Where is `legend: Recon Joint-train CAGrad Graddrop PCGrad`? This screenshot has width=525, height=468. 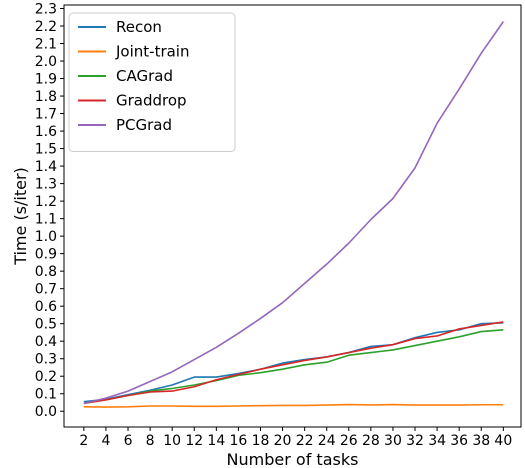
legend: Recon Joint-train CAGrad Graddrop PCGrad is located at coordinates (152, 82).